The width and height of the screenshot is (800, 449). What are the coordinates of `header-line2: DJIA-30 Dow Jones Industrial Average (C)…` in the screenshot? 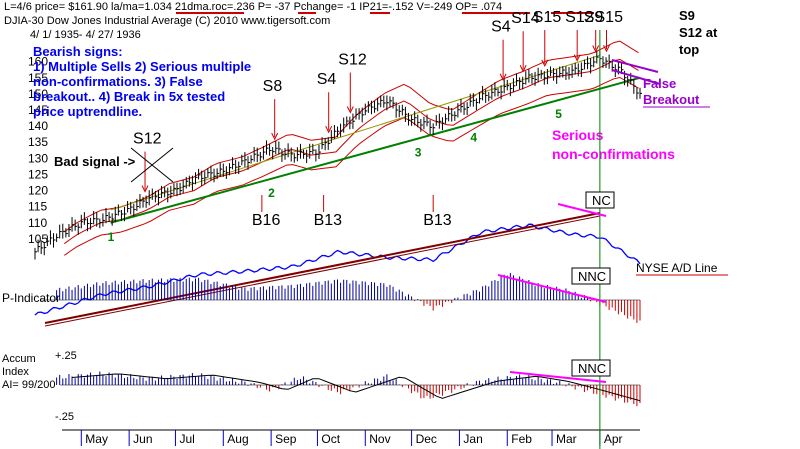 It's located at (167, 21).